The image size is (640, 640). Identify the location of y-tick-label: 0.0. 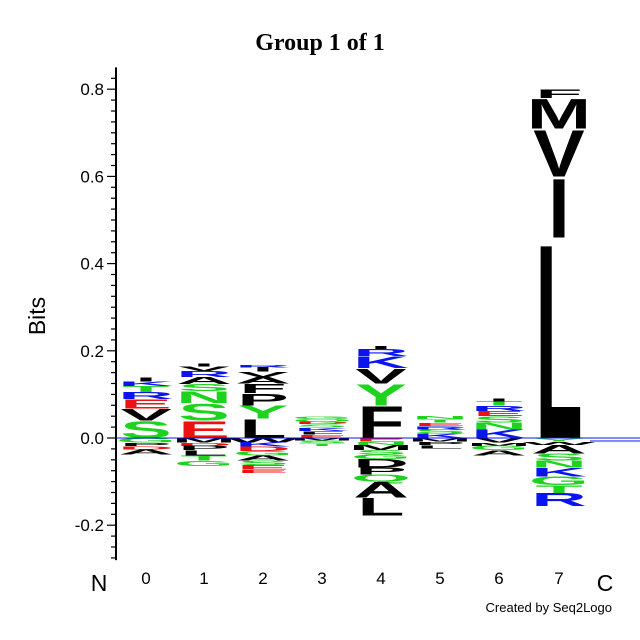
(92, 438).